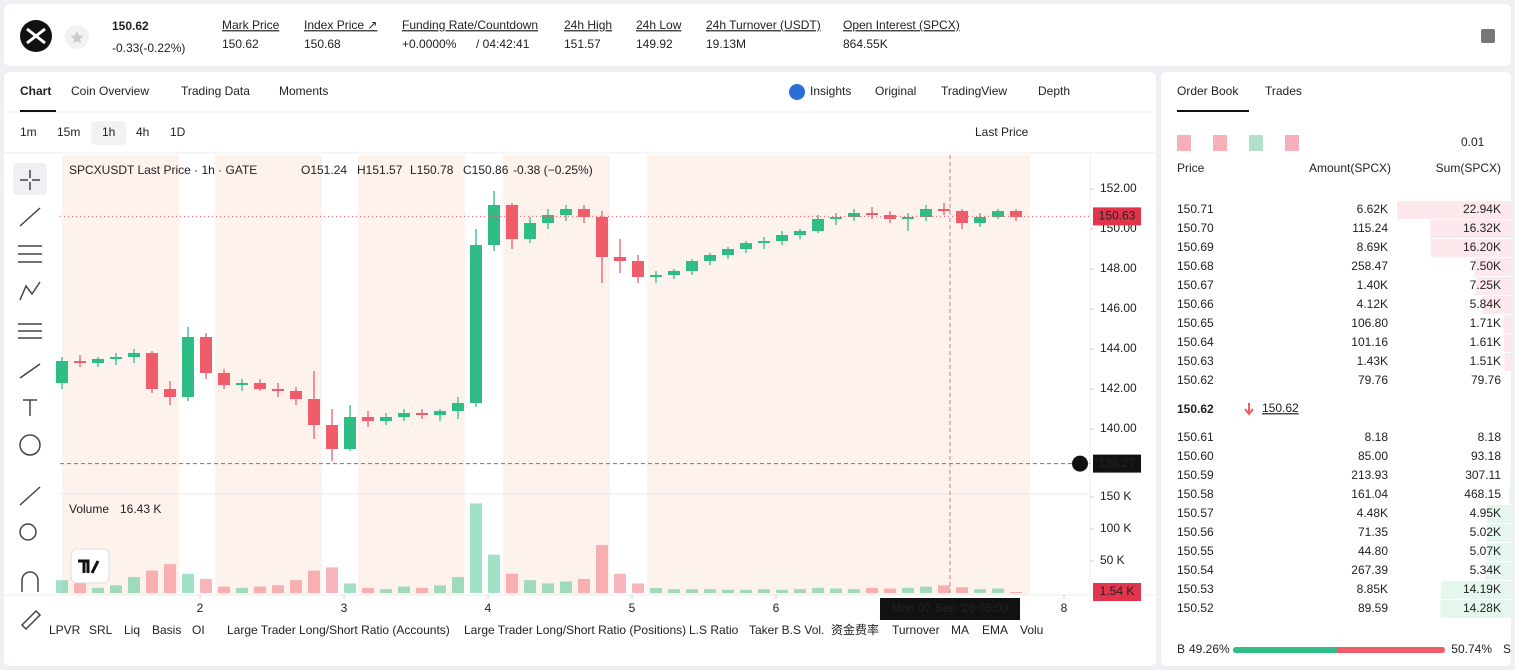 Image resolution: width=1515 pixels, height=670 pixels. I want to click on y-tick-label: 146.00, so click(1118, 308).